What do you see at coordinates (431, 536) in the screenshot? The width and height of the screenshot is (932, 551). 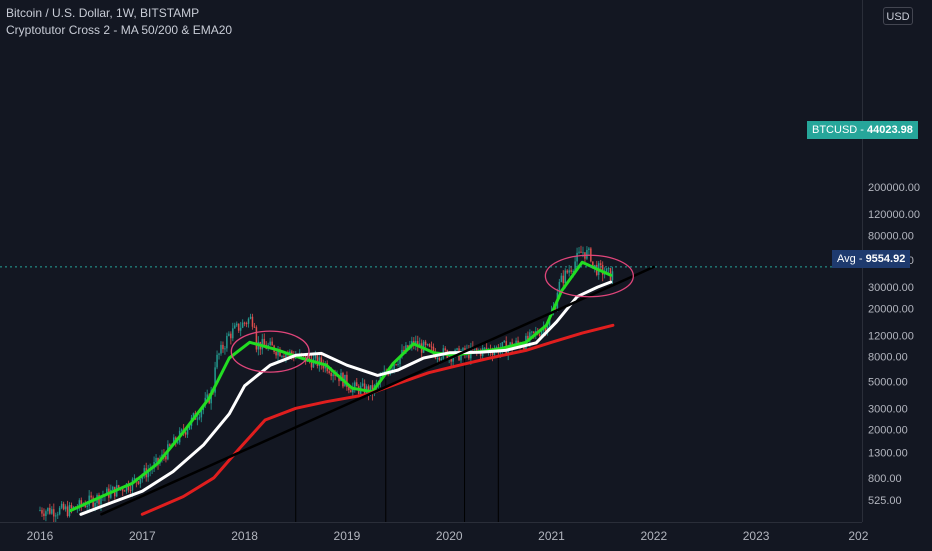 I see `time-axis` at bounding box center [431, 536].